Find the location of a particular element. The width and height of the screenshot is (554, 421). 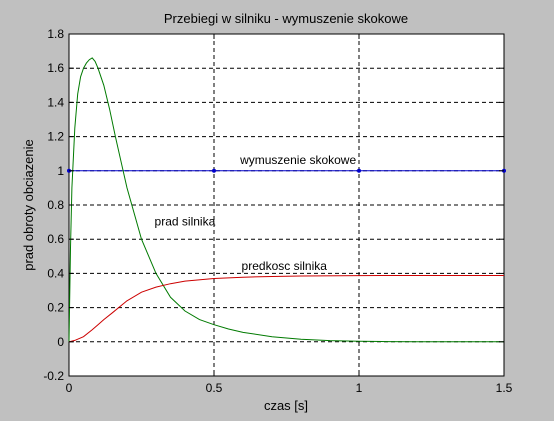

y-tick-label: 0.6 is located at coordinates (55, 239).